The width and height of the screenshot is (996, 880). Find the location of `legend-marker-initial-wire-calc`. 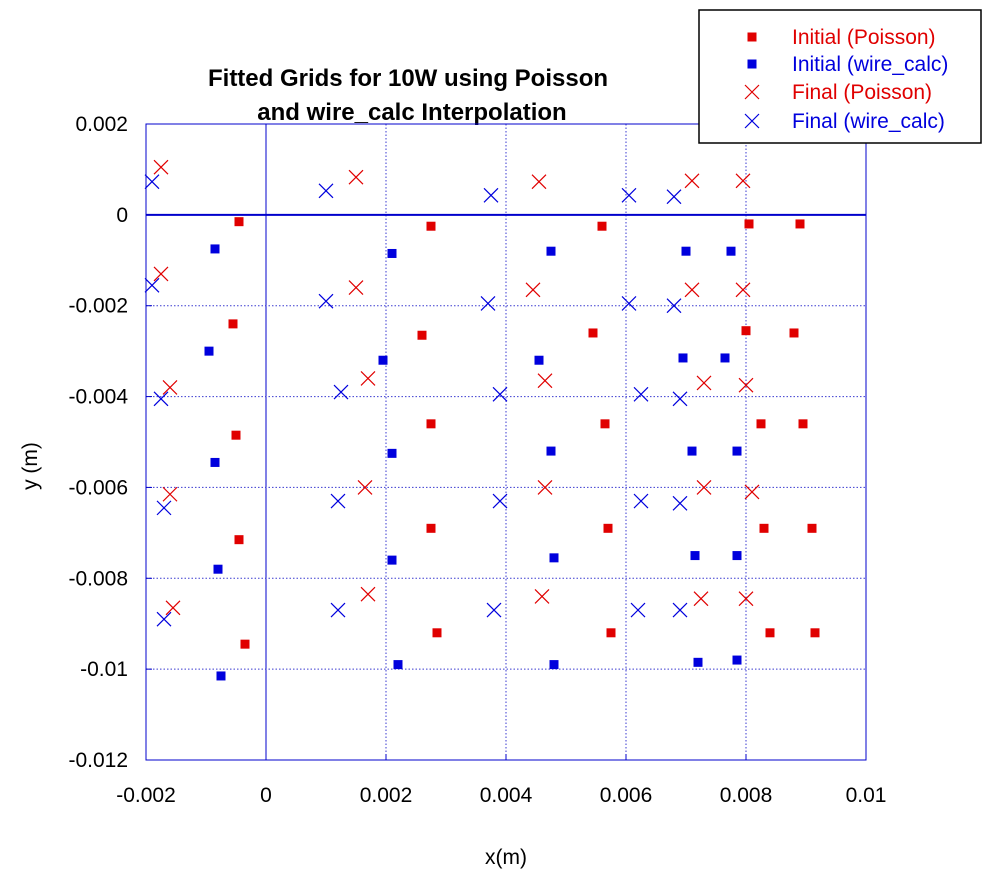

legend-marker-initial-wire-calc is located at coordinates (752, 64).